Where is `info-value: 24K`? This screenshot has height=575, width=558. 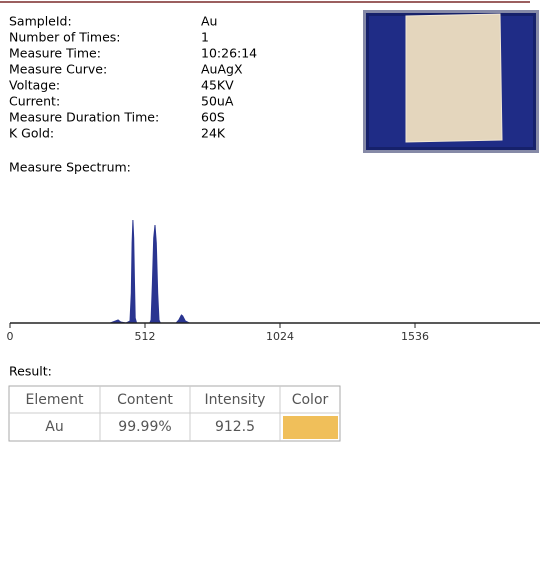
info-value: 24K is located at coordinates (213, 133).